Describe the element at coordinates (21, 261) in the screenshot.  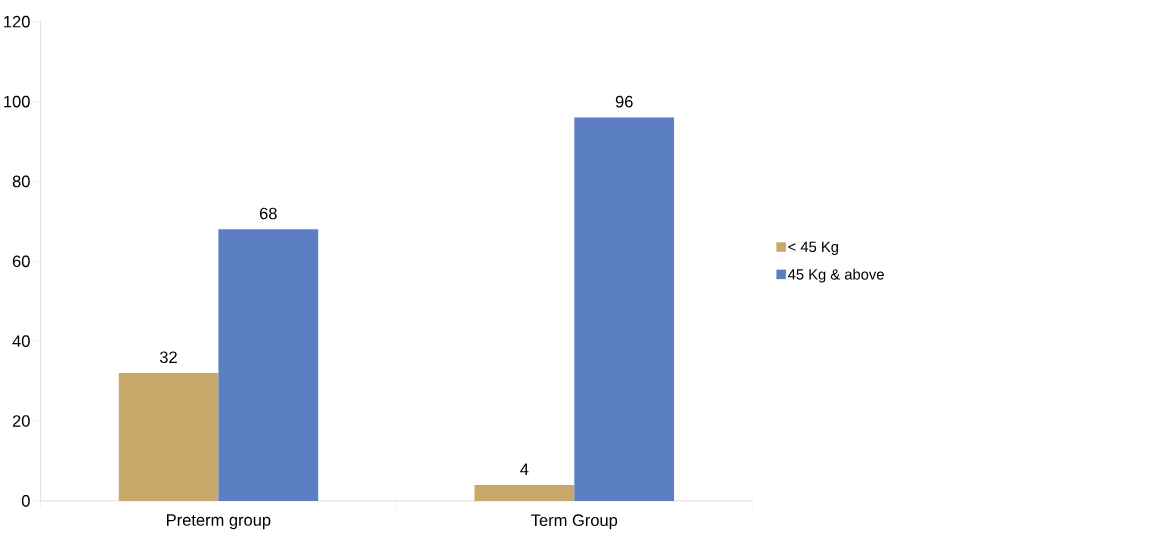
I see `y-tick-label: 60` at that location.